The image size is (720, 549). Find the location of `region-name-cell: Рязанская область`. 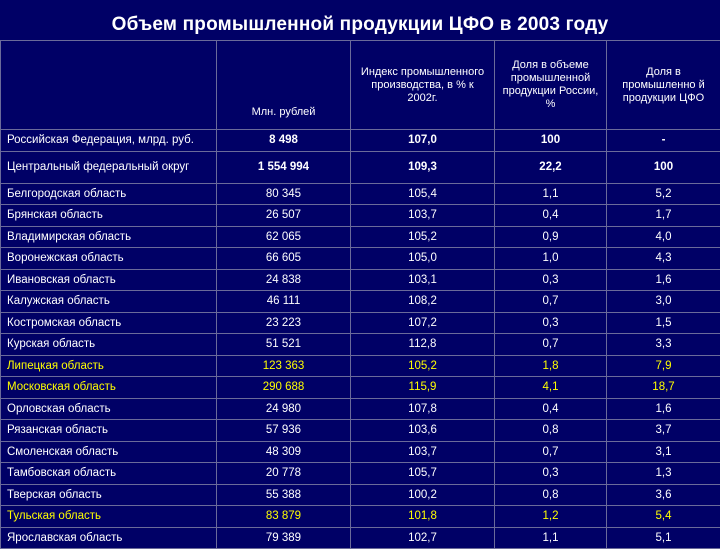

region-name-cell: Рязанская область is located at coordinates (109, 431).